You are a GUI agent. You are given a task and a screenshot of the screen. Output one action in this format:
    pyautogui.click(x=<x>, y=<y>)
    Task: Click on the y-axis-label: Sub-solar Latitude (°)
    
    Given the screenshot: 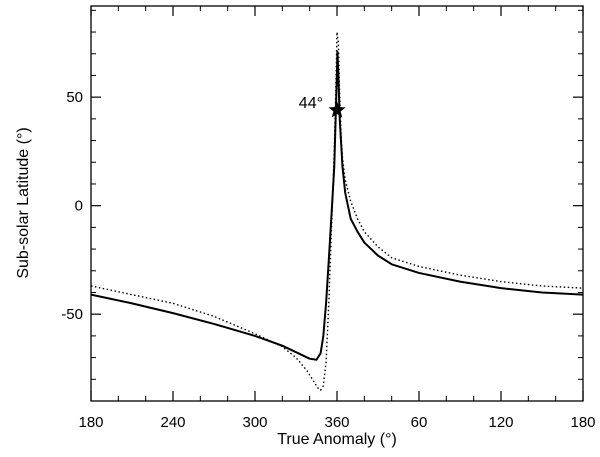 What is the action you would take?
    pyautogui.click(x=23, y=202)
    